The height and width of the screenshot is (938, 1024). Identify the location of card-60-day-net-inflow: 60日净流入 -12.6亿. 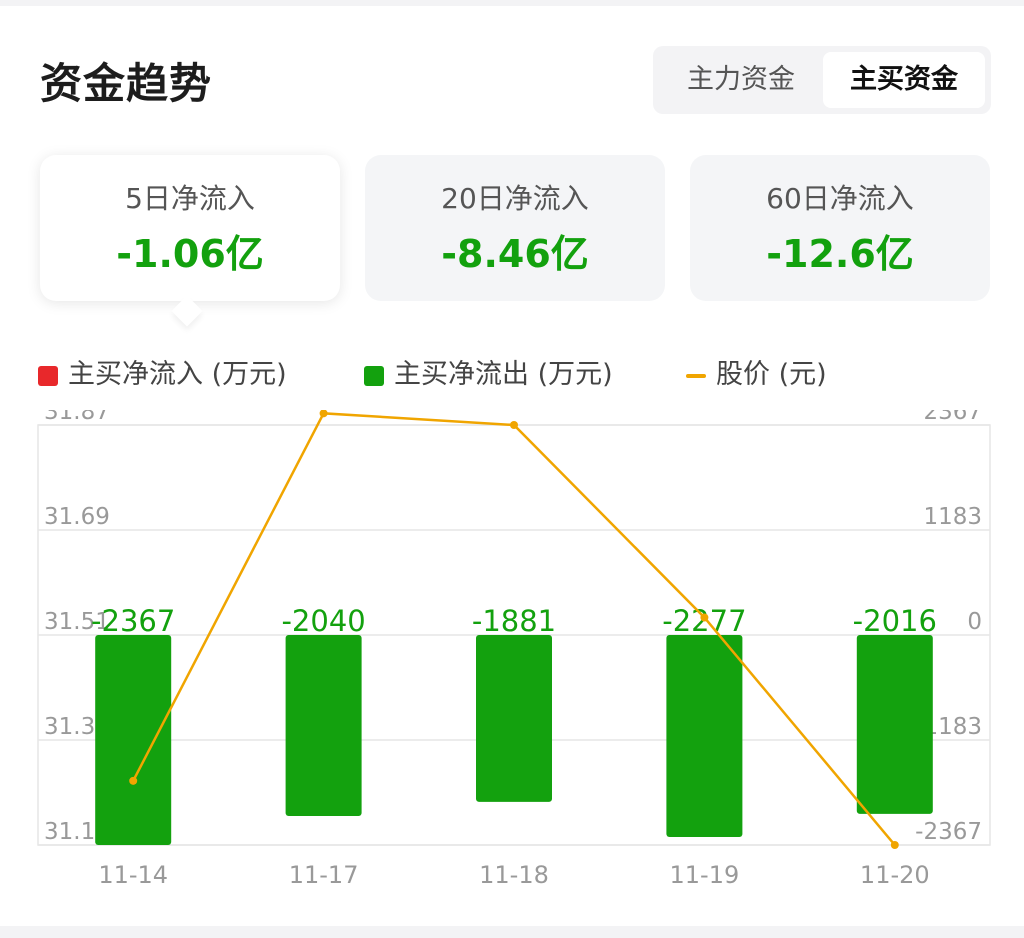
(840, 228).